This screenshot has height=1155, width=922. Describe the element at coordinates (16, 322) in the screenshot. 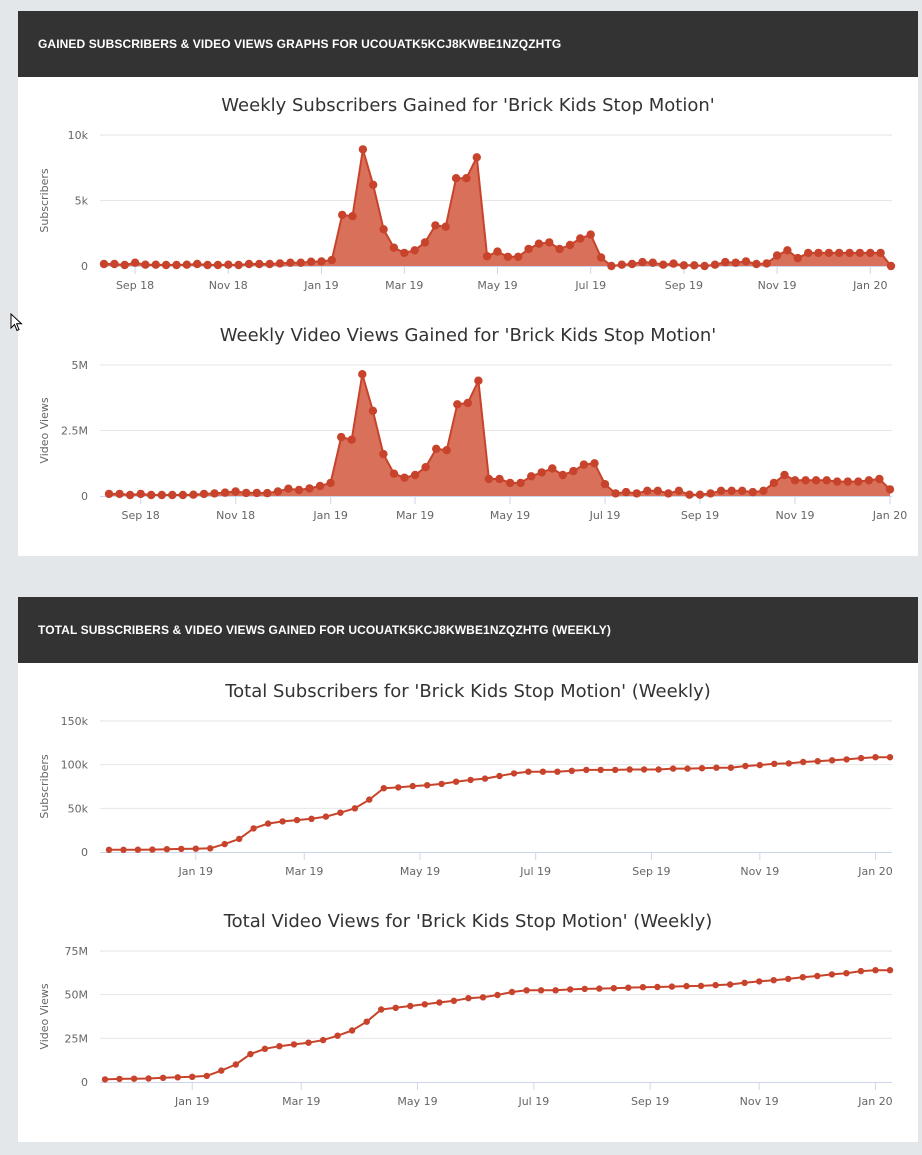

I see `mouse-cursor-icon` at that location.